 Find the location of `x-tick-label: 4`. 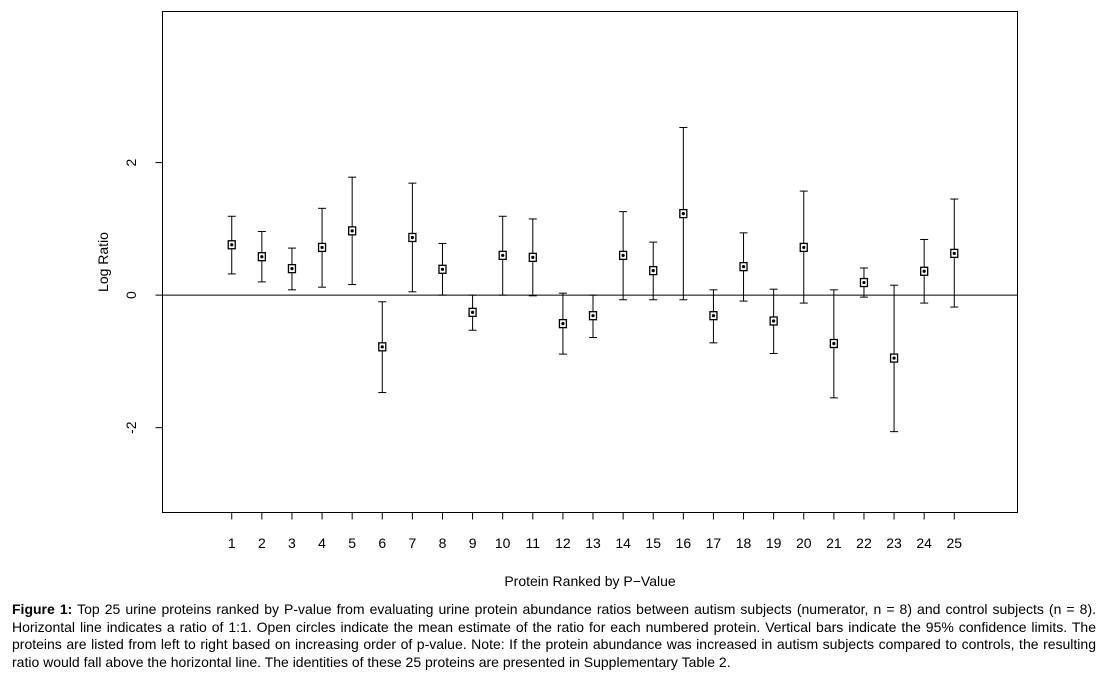

x-tick-label: 4 is located at coordinates (322, 543).